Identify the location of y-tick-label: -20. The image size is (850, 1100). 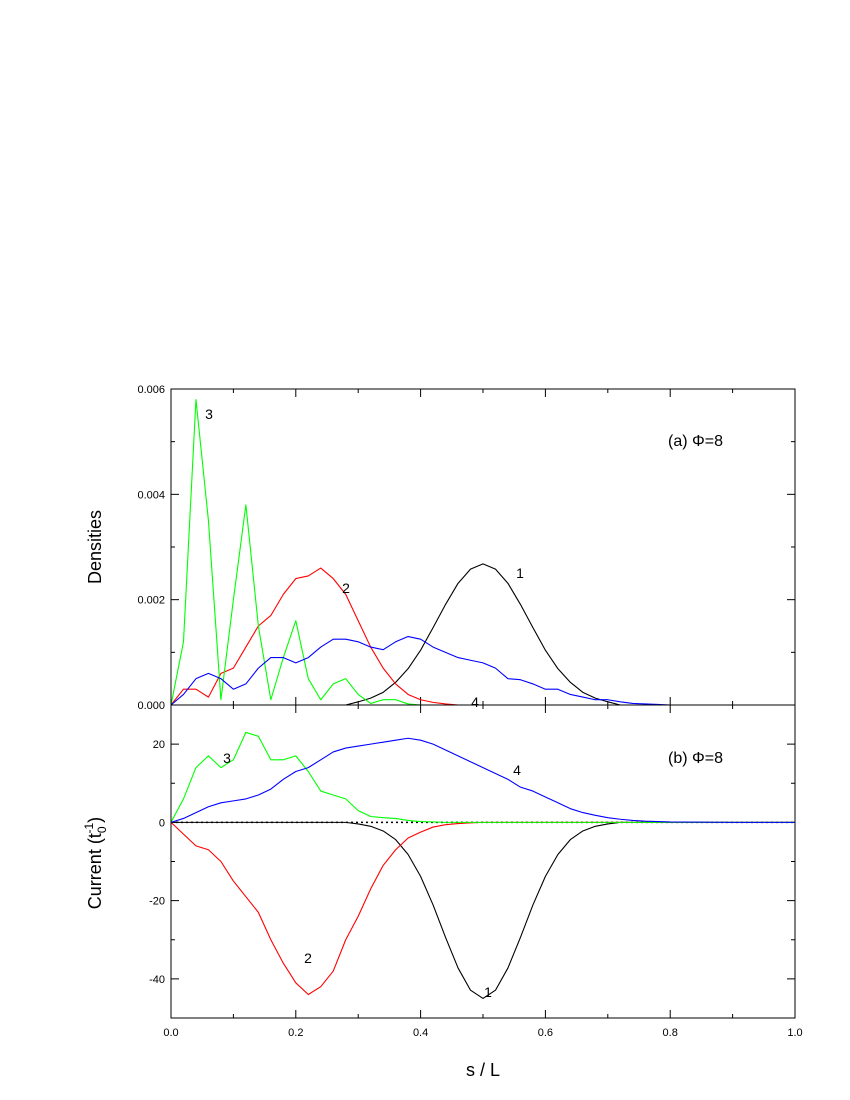
(157, 902).